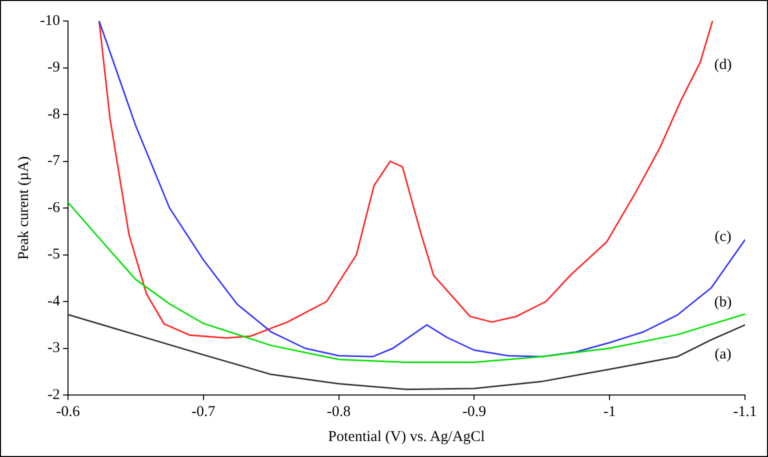  Describe the element at coordinates (406, 436) in the screenshot. I see `x-axis-title: Potential (V) vs. Ag/AgCl` at that location.